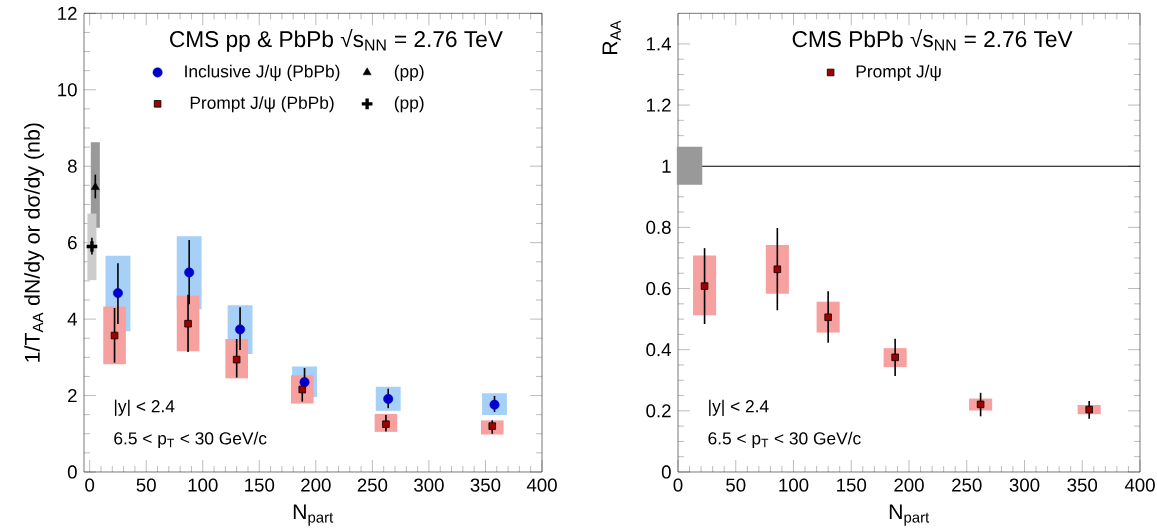  What do you see at coordinates (262, 72) in the screenshot?
I see `legend-label: Inclusive J/ψ (PbPb)` at bounding box center [262, 72].